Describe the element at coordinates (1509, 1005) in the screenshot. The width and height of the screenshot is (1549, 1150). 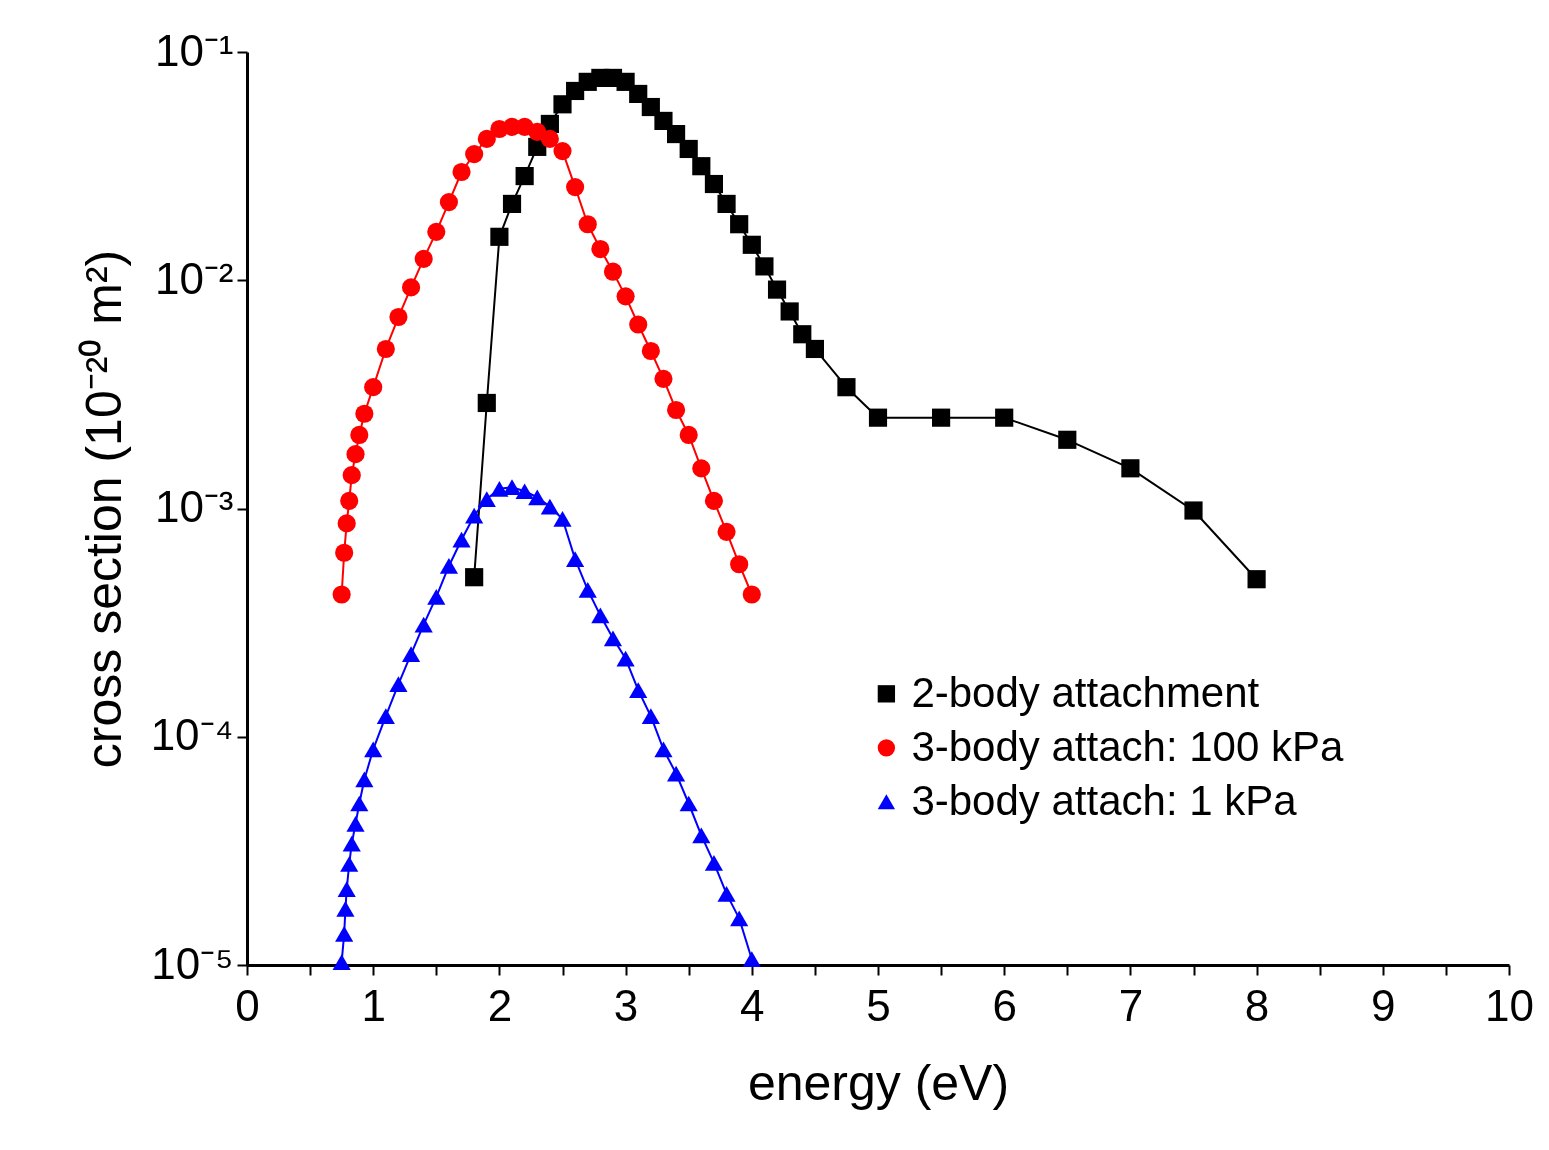
I see `x-tick-label: 10` at that location.